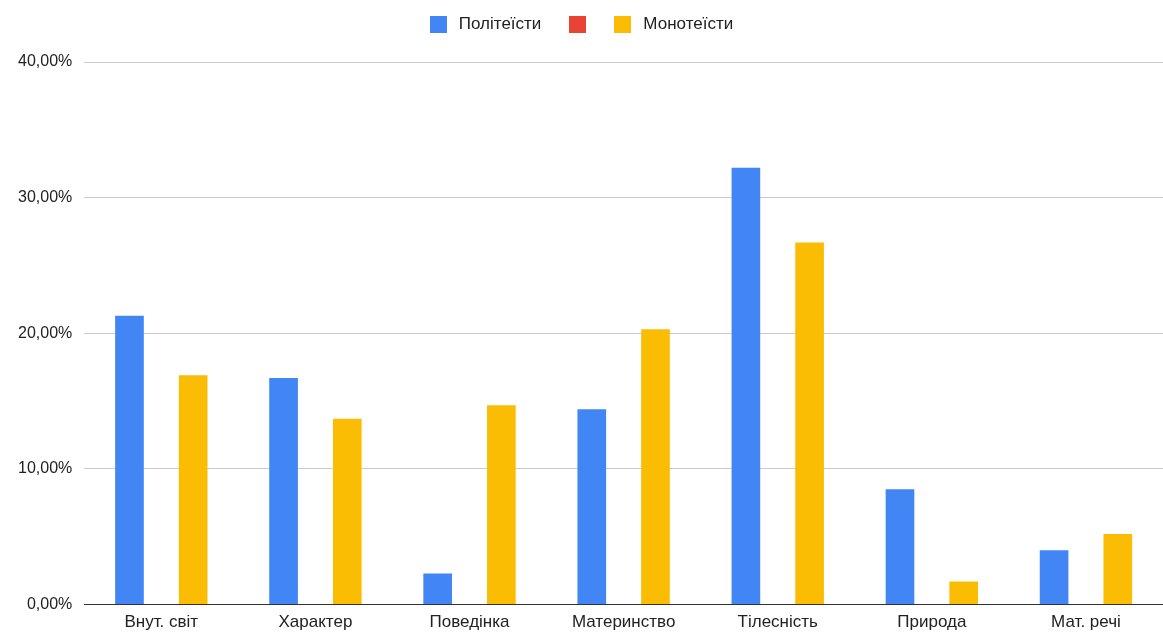 The image size is (1163, 641). Describe the element at coordinates (315, 622) in the screenshot. I see `x-tick-label: Характер` at that location.